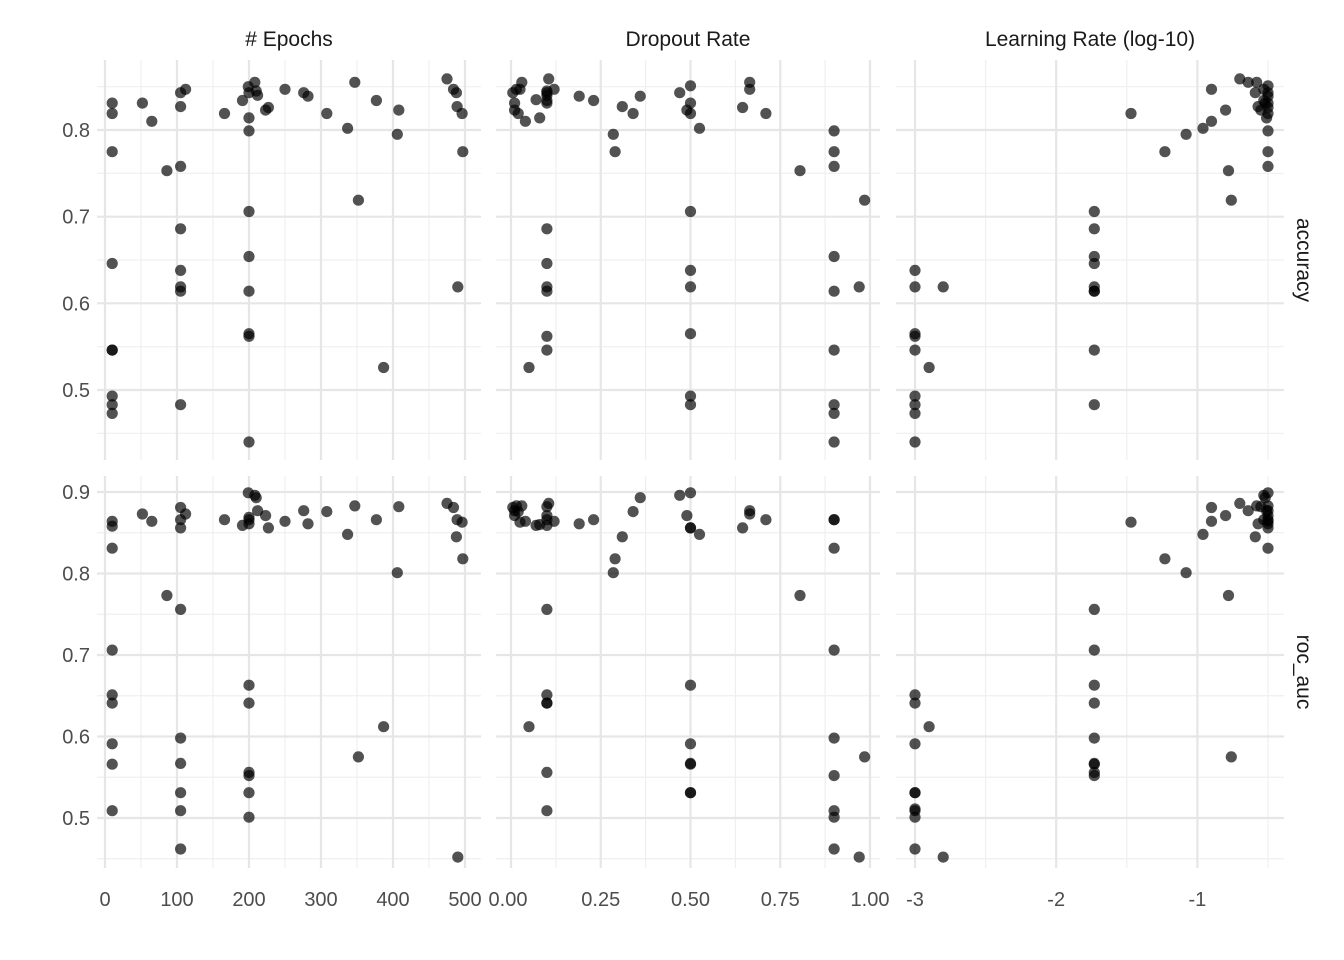  What do you see at coordinates (464, 900) in the screenshot?
I see `x-tick-label: 500` at bounding box center [464, 900].